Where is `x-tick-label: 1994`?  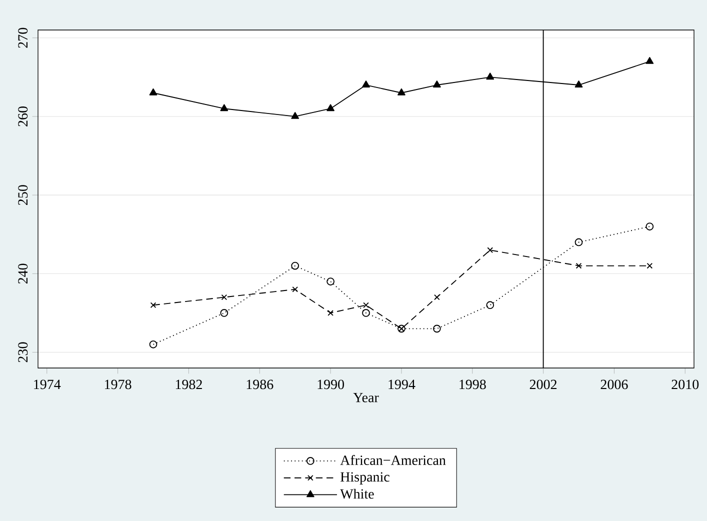 x-tick-label: 1994 is located at coordinates (402, 385).